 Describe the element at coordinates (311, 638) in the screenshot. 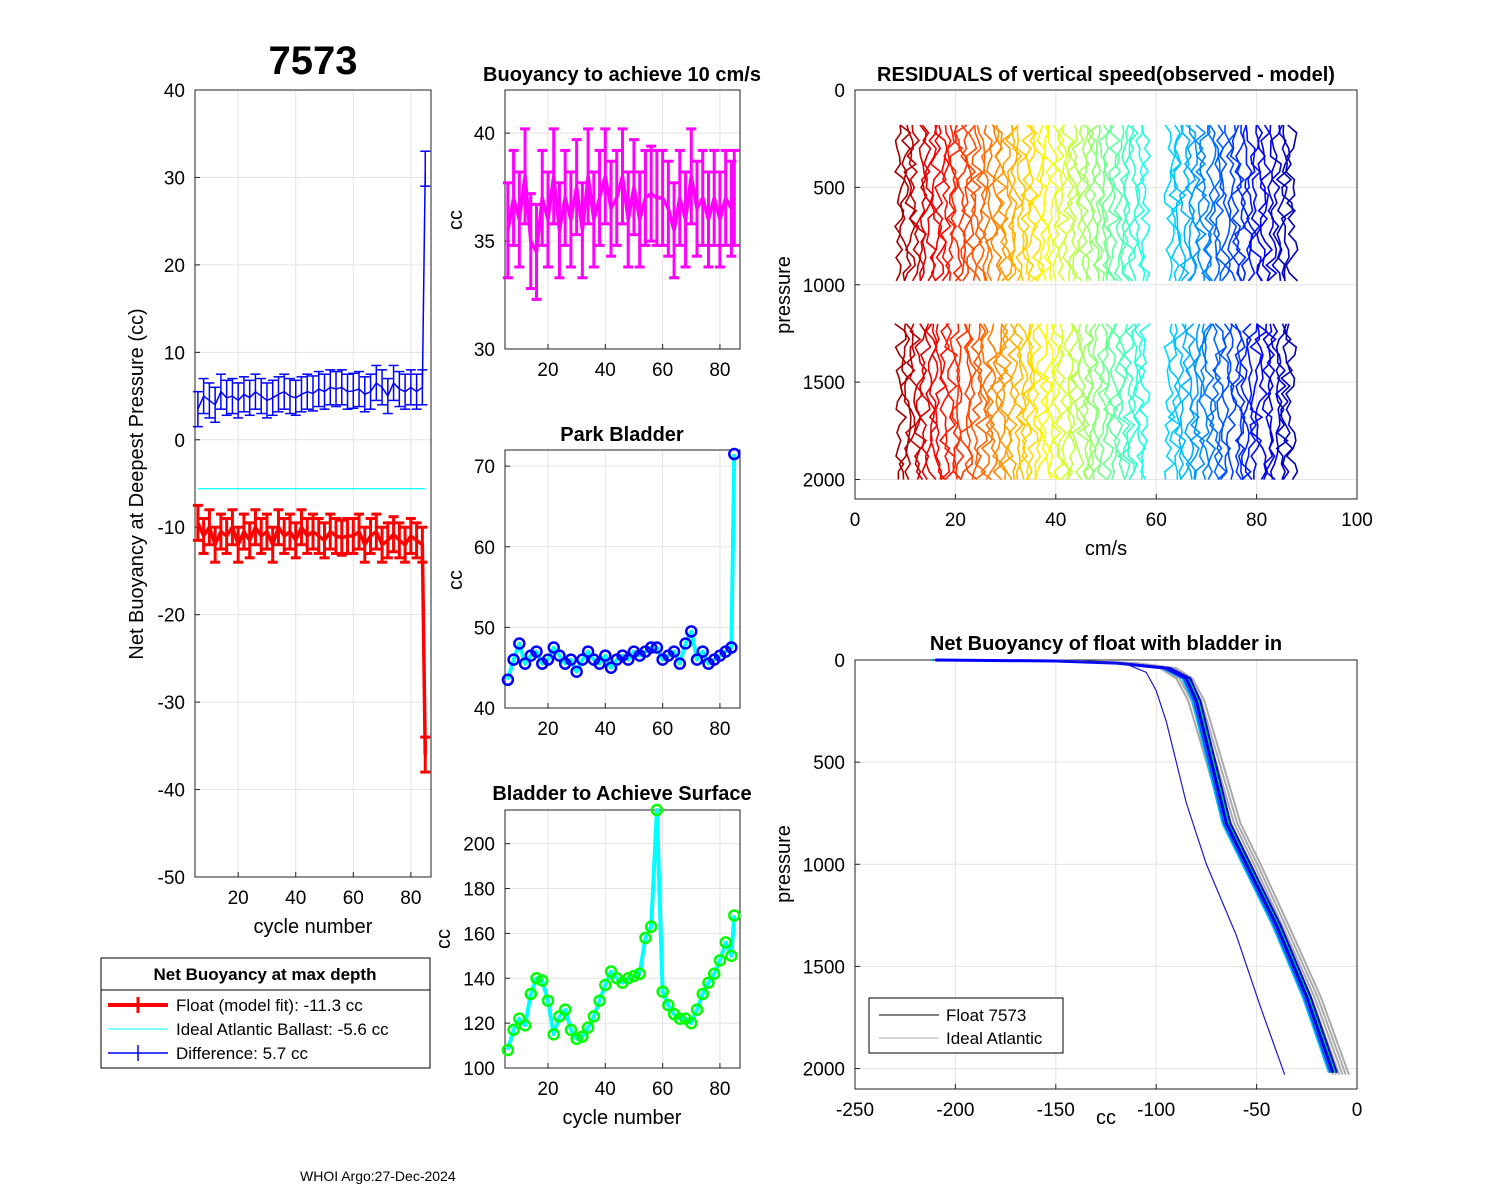

I see `series-line-float` at that location.